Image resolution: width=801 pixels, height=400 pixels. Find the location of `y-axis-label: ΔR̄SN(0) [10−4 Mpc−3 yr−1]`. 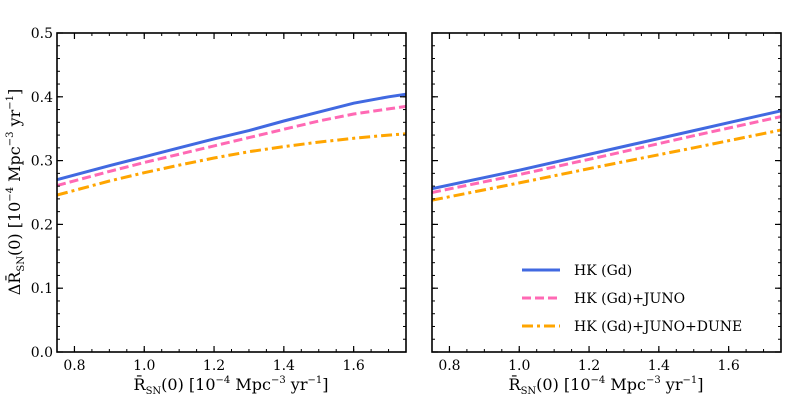

y-axis-label: ΔR̄SN(0) [10−4 Mpc−3 yr−1] is located at coordinates (15, 192).